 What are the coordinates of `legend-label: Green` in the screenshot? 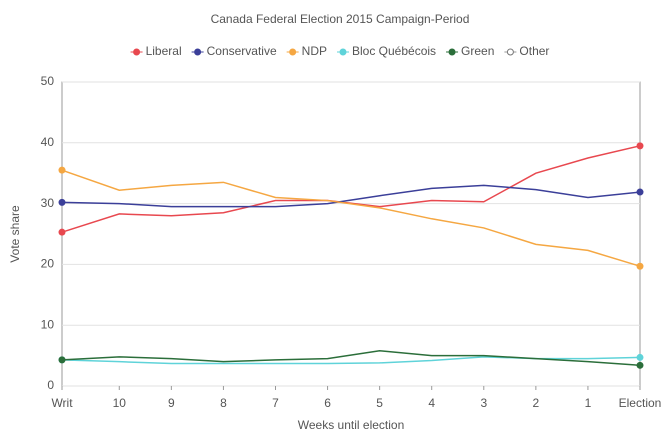 It's located at (477, 51).